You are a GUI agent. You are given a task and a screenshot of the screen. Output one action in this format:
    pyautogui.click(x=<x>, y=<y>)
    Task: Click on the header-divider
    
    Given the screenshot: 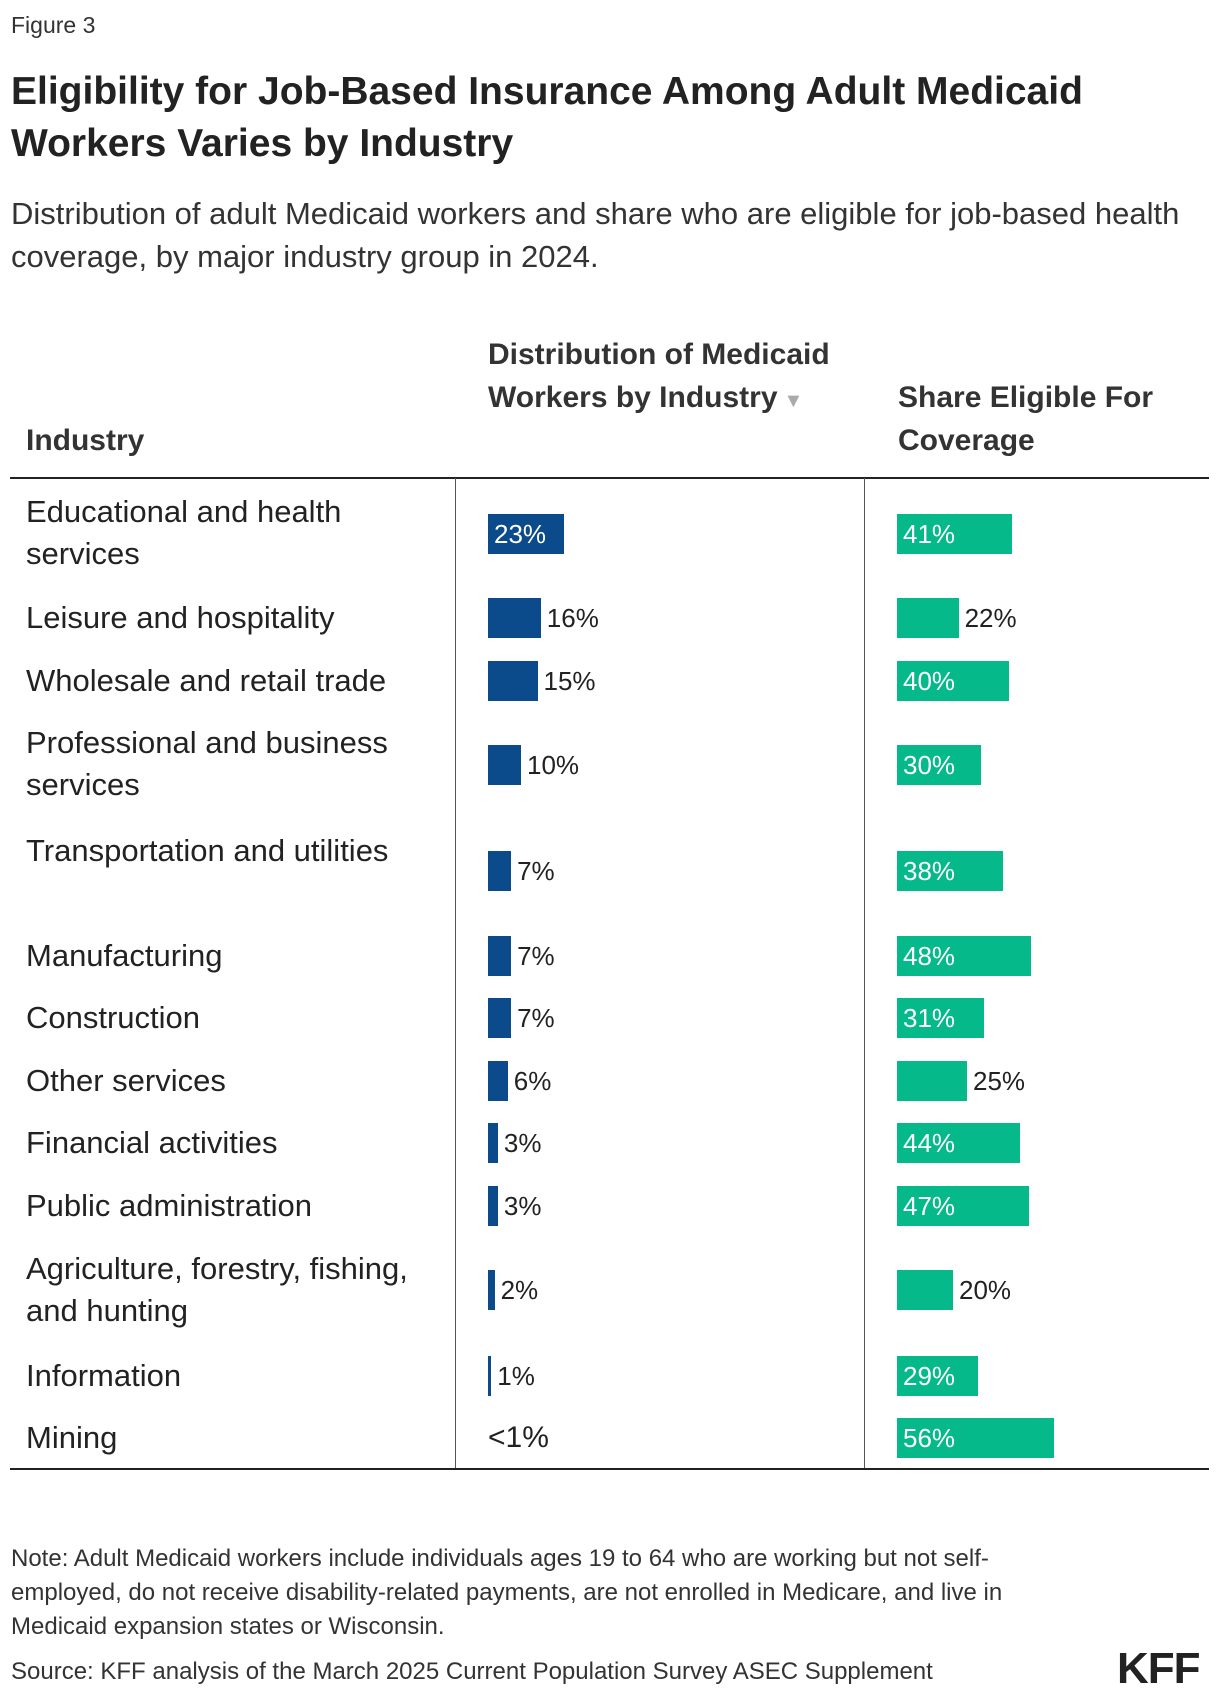 What is the action you would take?
    pyautogui.click(x=609, y=478)
    